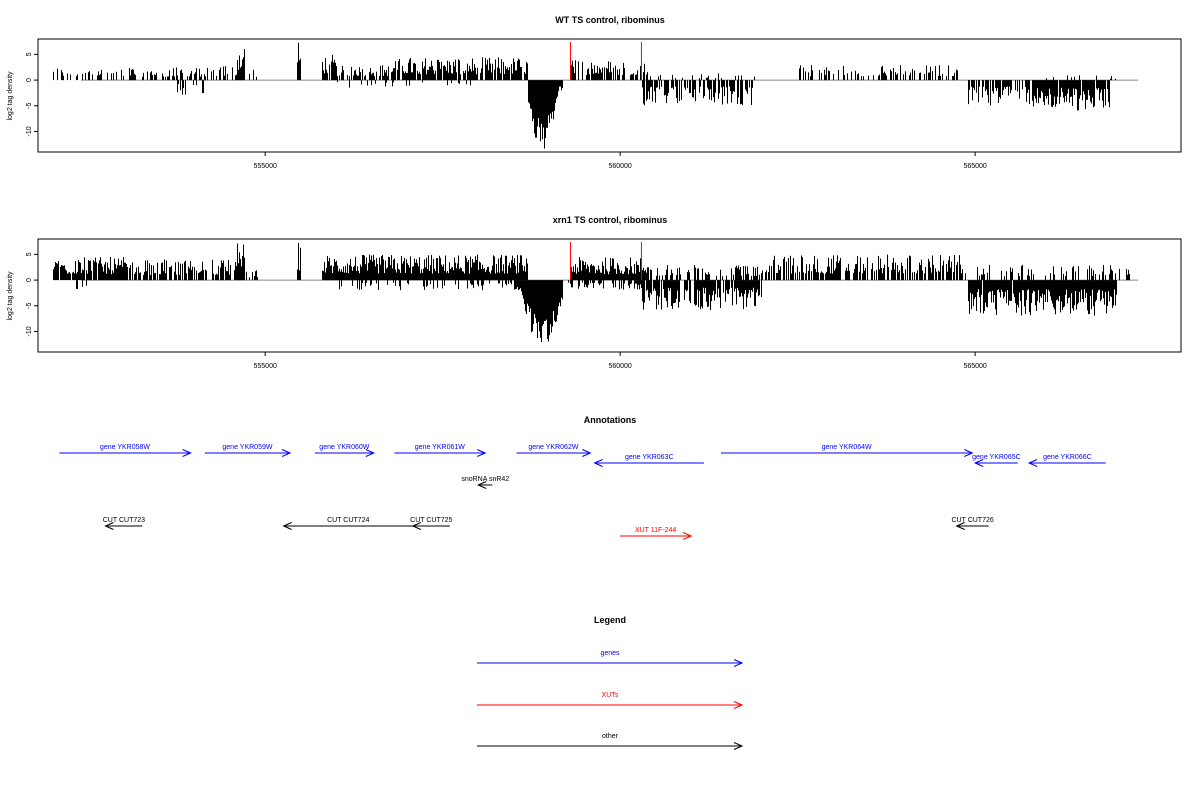 The height and width of the screenshot is (800, 1200). What do you see at coordinates (972, 520) in the screenshot?
I see `feature-label: CUT CUT726` at bounding box center [972, 520].